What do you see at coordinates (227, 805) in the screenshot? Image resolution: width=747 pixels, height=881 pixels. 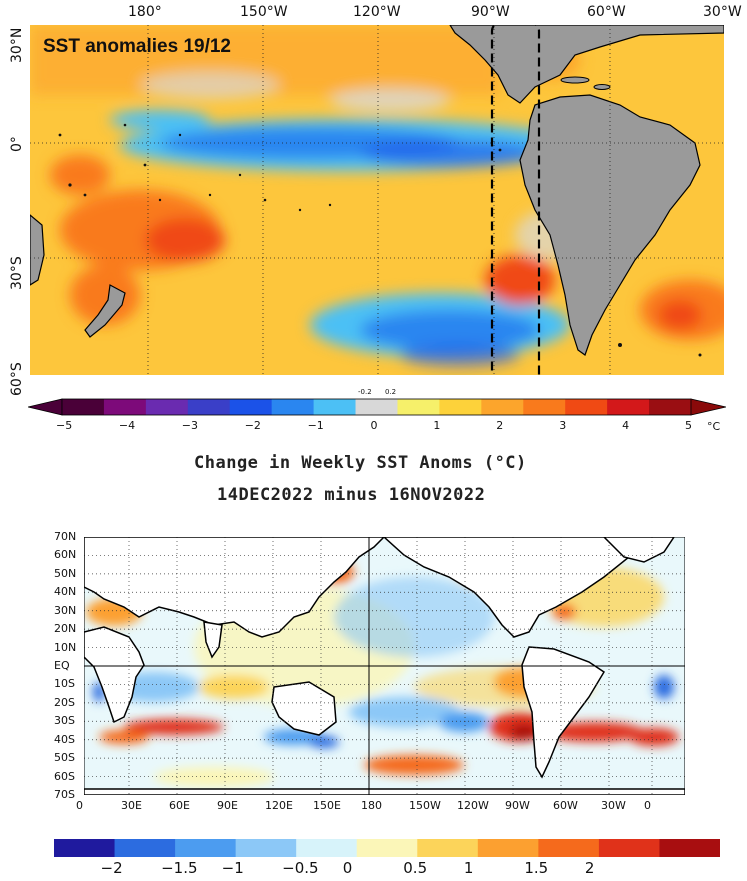 I see `bottom-lon-label: 90E` at bounding box center [227, 805].